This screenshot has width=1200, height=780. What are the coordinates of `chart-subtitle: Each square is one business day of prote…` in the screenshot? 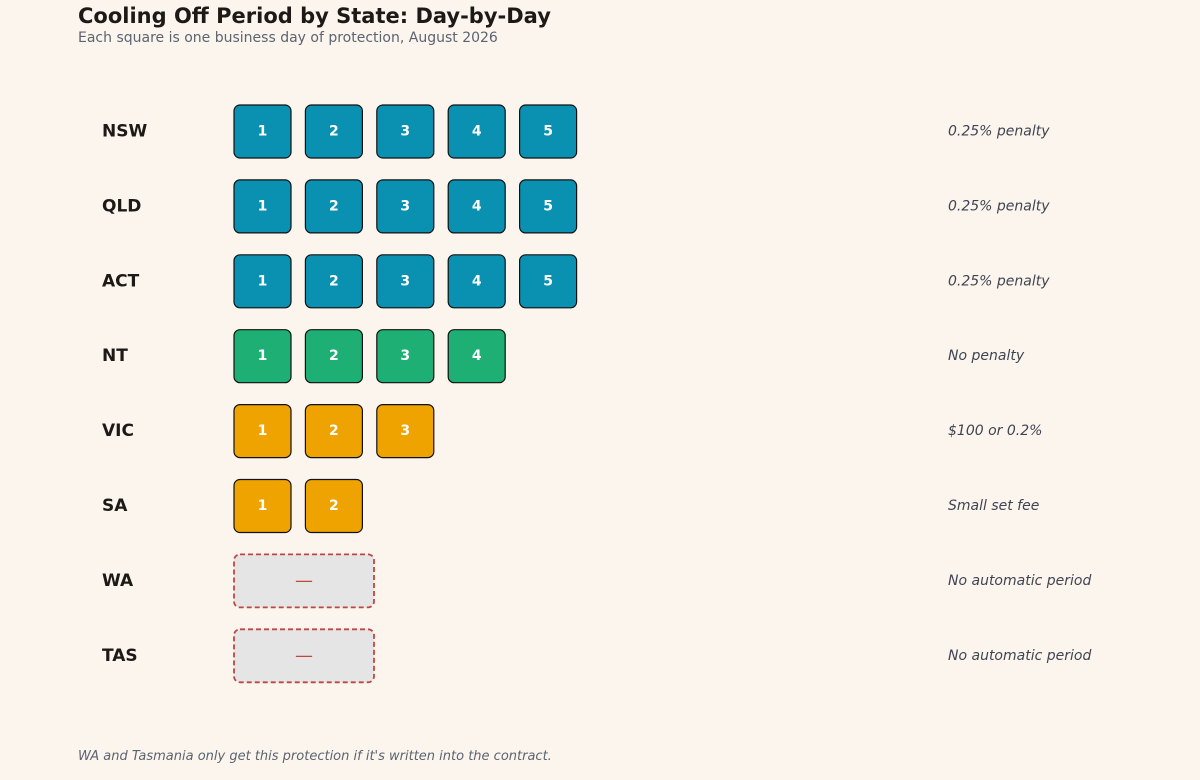 It's located at (288, 38).